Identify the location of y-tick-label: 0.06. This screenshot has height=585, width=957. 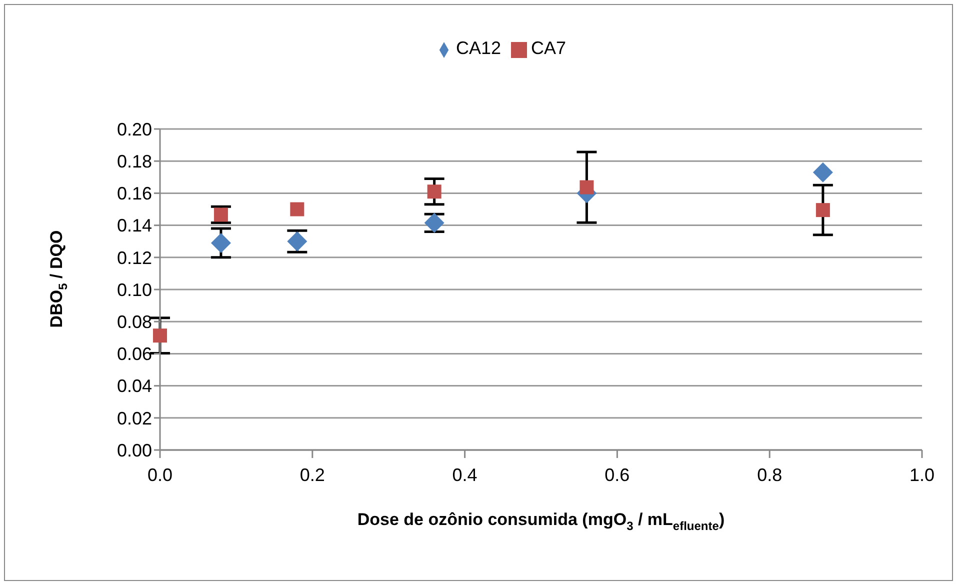
(134, 354).